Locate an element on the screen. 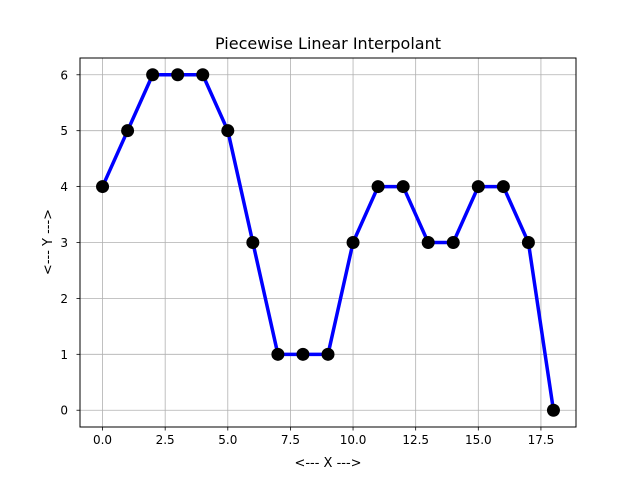 Image resolution: width=640 pixels, height=485 pixels. y-axis-label: <--- Y ---> is located at coordinates (48, 242).